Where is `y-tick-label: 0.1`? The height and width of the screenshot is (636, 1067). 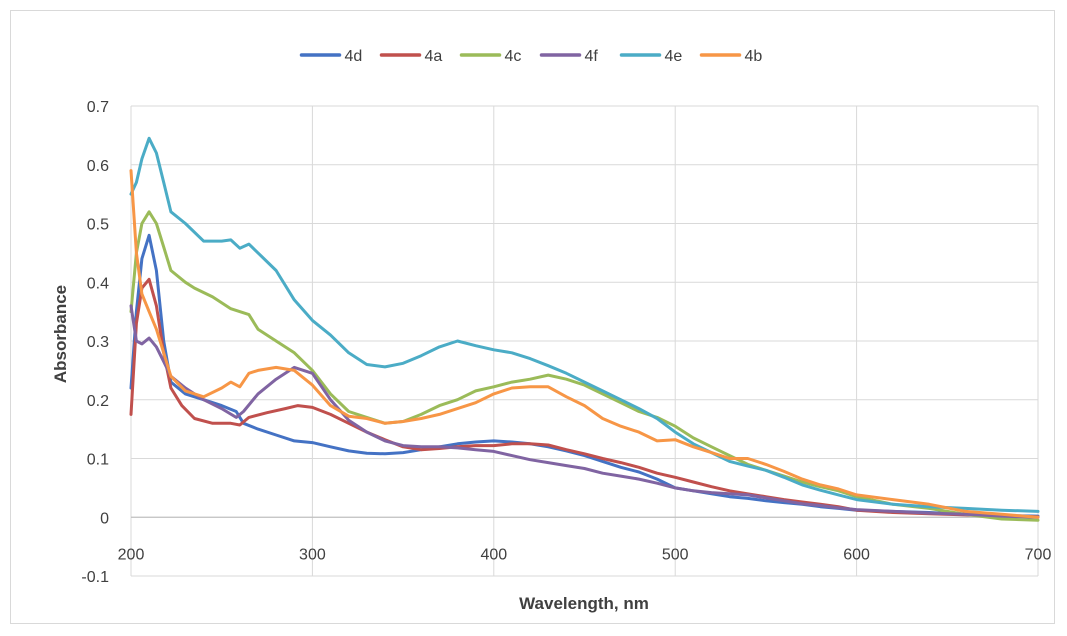 y-tick-label: 0.1 is located at coordinates (98, 460).